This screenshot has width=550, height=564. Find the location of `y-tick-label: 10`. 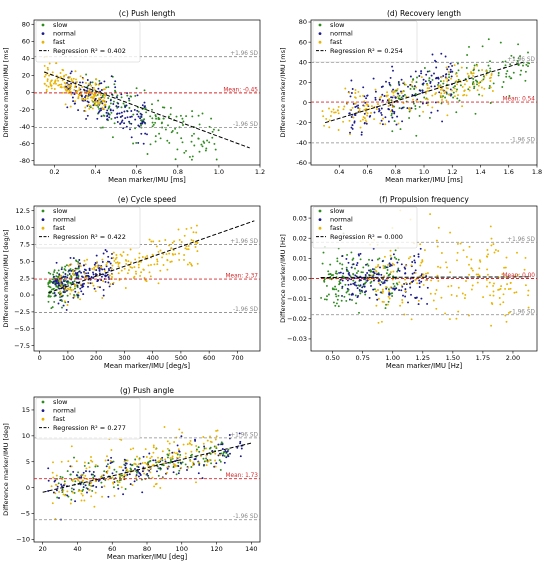

y-tick-label: 10 is located at coordinates (26, 436).